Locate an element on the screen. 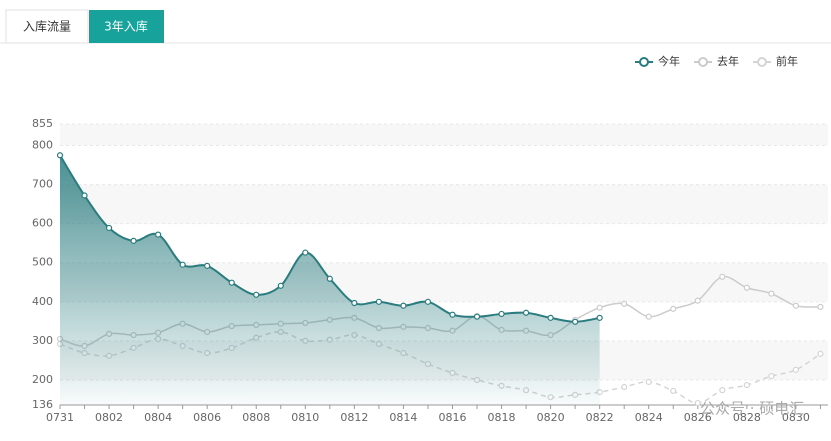 The height and width of the screenshot is (441, 831). x-tick-label: 0802 is located at coordinates (109, 417).